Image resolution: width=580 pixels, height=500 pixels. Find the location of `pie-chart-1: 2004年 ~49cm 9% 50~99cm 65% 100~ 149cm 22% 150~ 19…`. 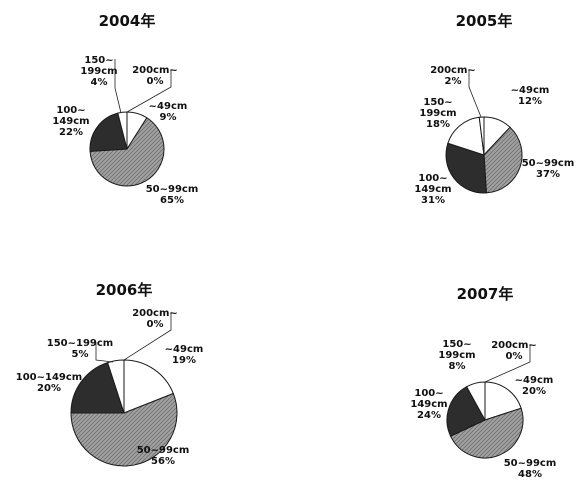

pie-chart-1: 2004年 ~49cm 9% 50~99cm 65% 100~ 149cm 22% 150~ 19… is located at coordinates (125, 109).